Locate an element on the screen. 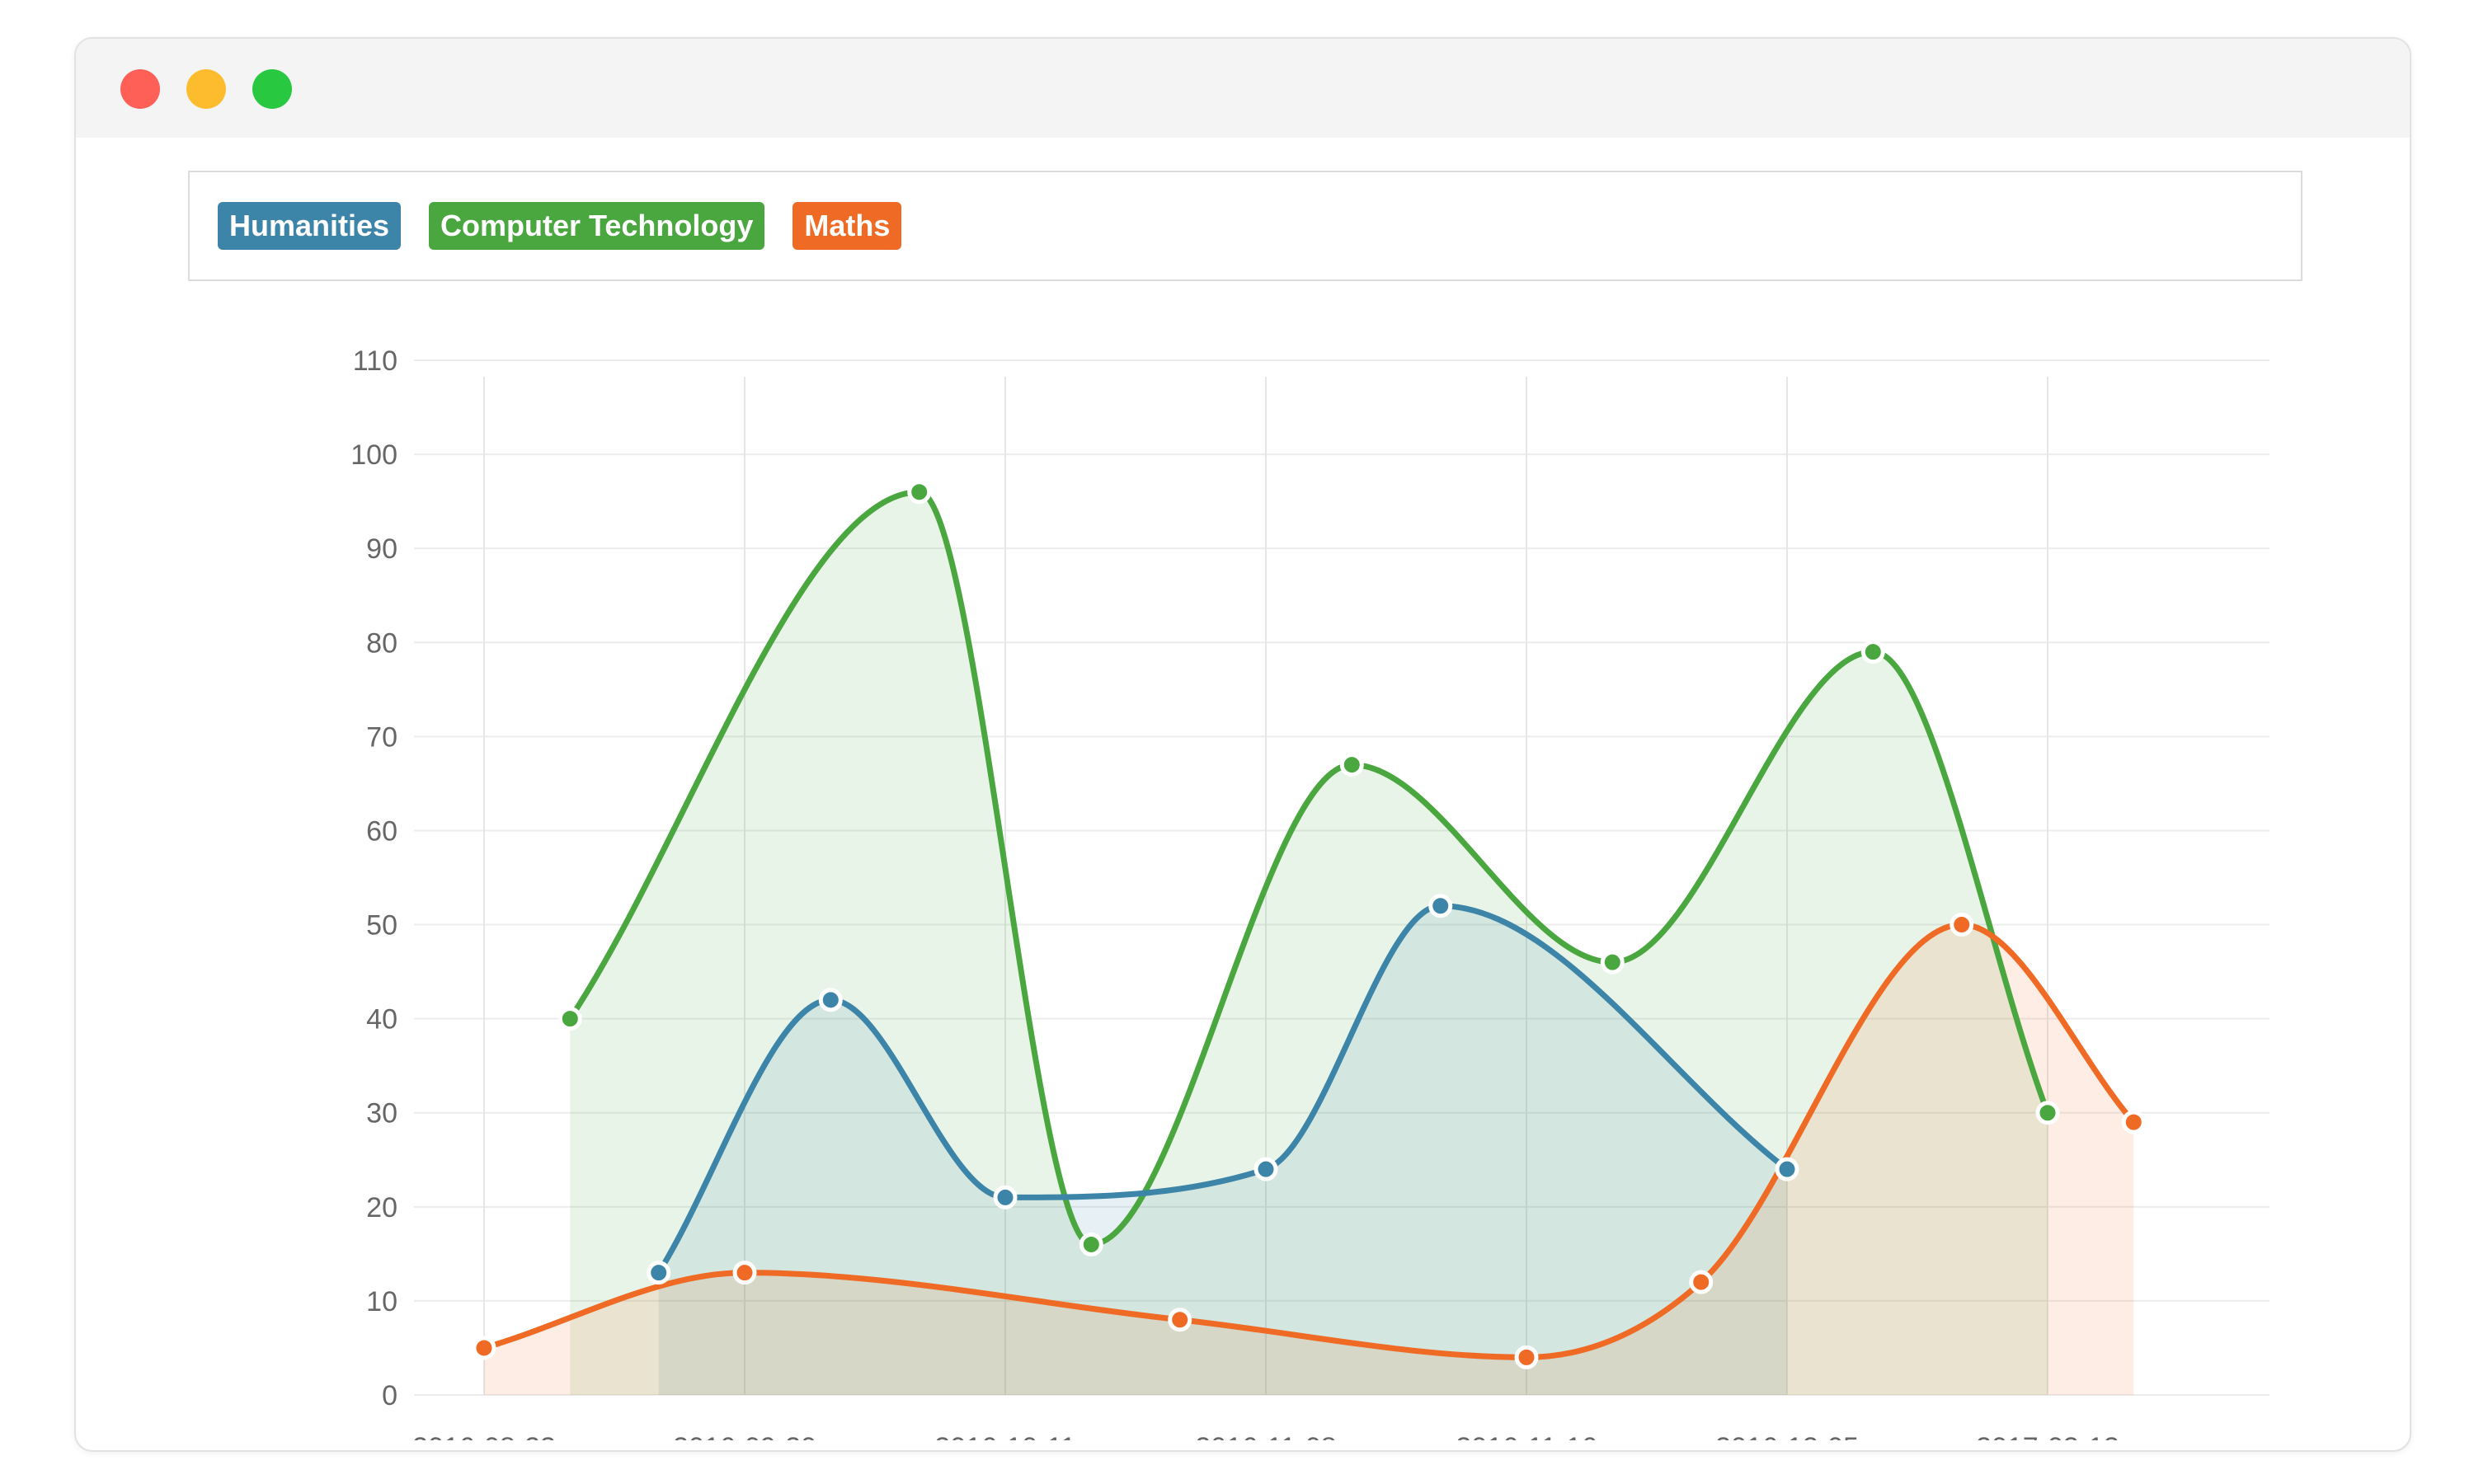 Image resolution: width=2474 pixels, height=1484 pixels. y-tick-label: 70 is located at coordinates (381, 737).